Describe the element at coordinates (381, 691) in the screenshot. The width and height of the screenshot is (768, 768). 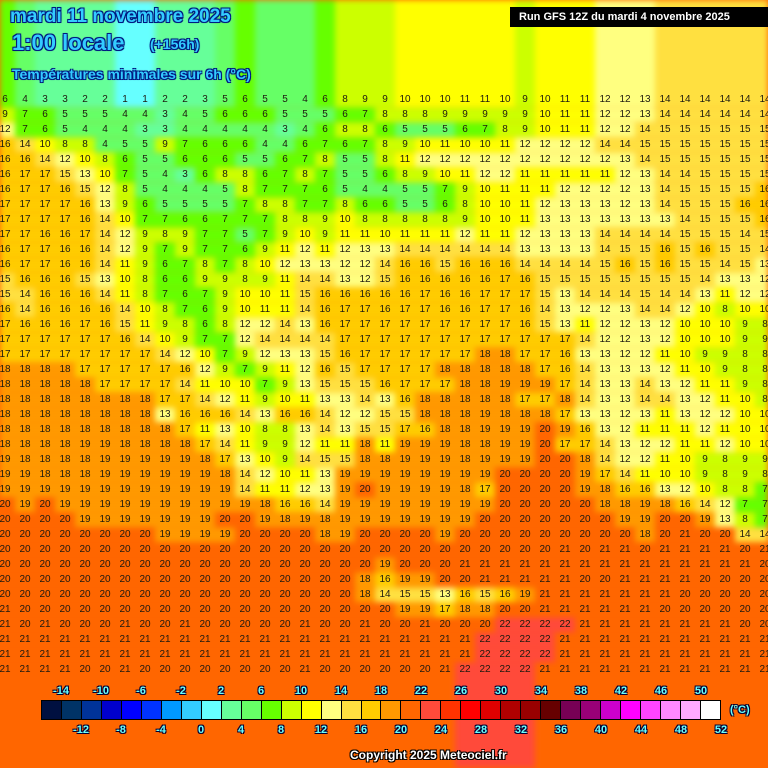
I see `legend-tick-label: 18` at that location.